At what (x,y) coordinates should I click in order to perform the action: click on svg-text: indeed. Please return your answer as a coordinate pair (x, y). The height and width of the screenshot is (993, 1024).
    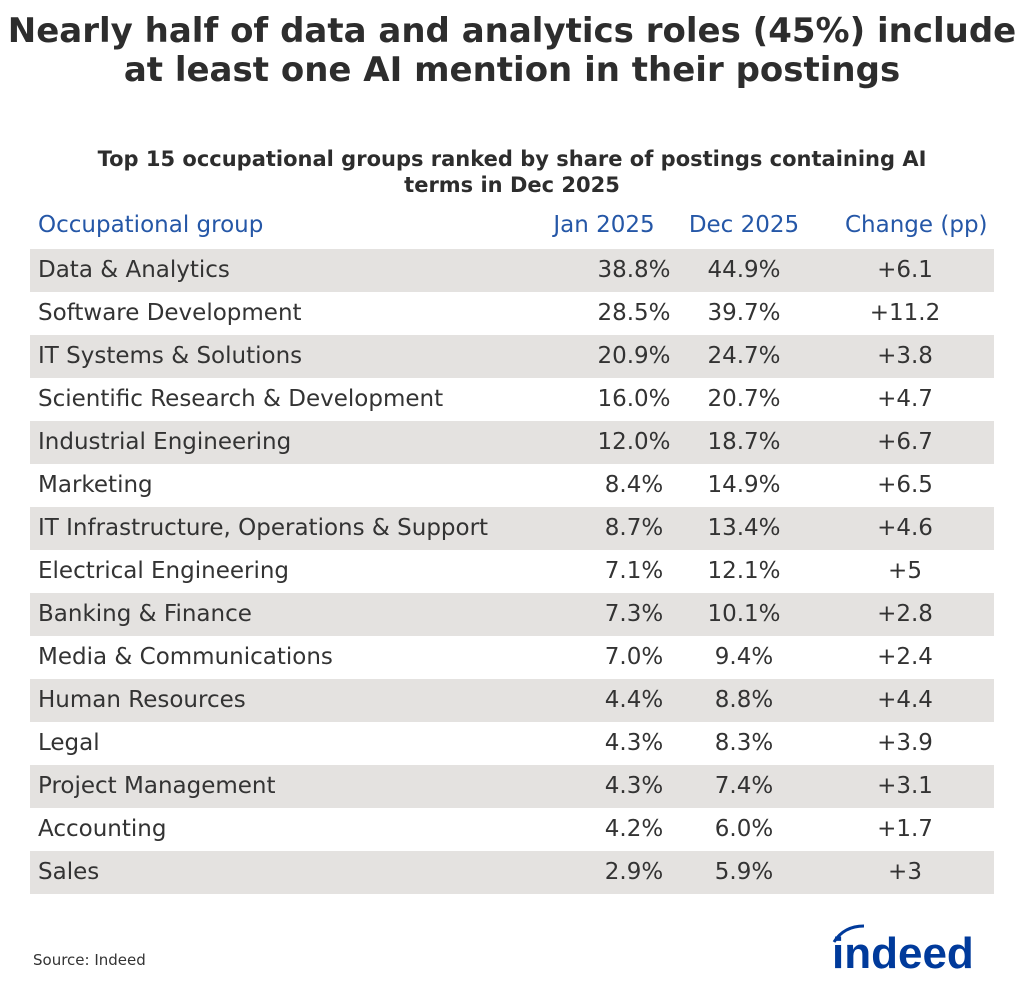
    Looking at the image, I should click on (903, 950).